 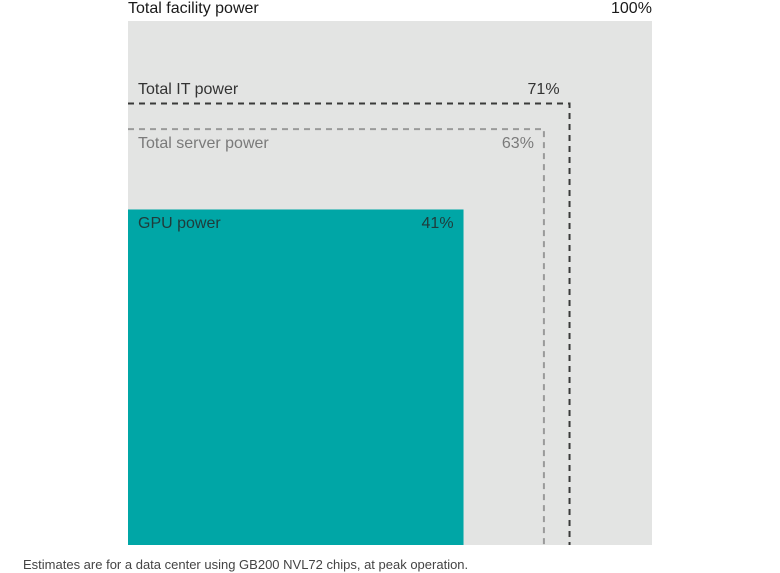 I want to click on facility-power-label: Total facility power, so click(x=193, y=8).